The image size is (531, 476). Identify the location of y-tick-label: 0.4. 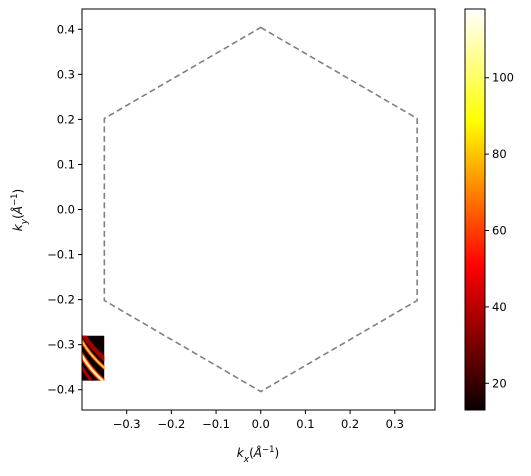
(66, 29).